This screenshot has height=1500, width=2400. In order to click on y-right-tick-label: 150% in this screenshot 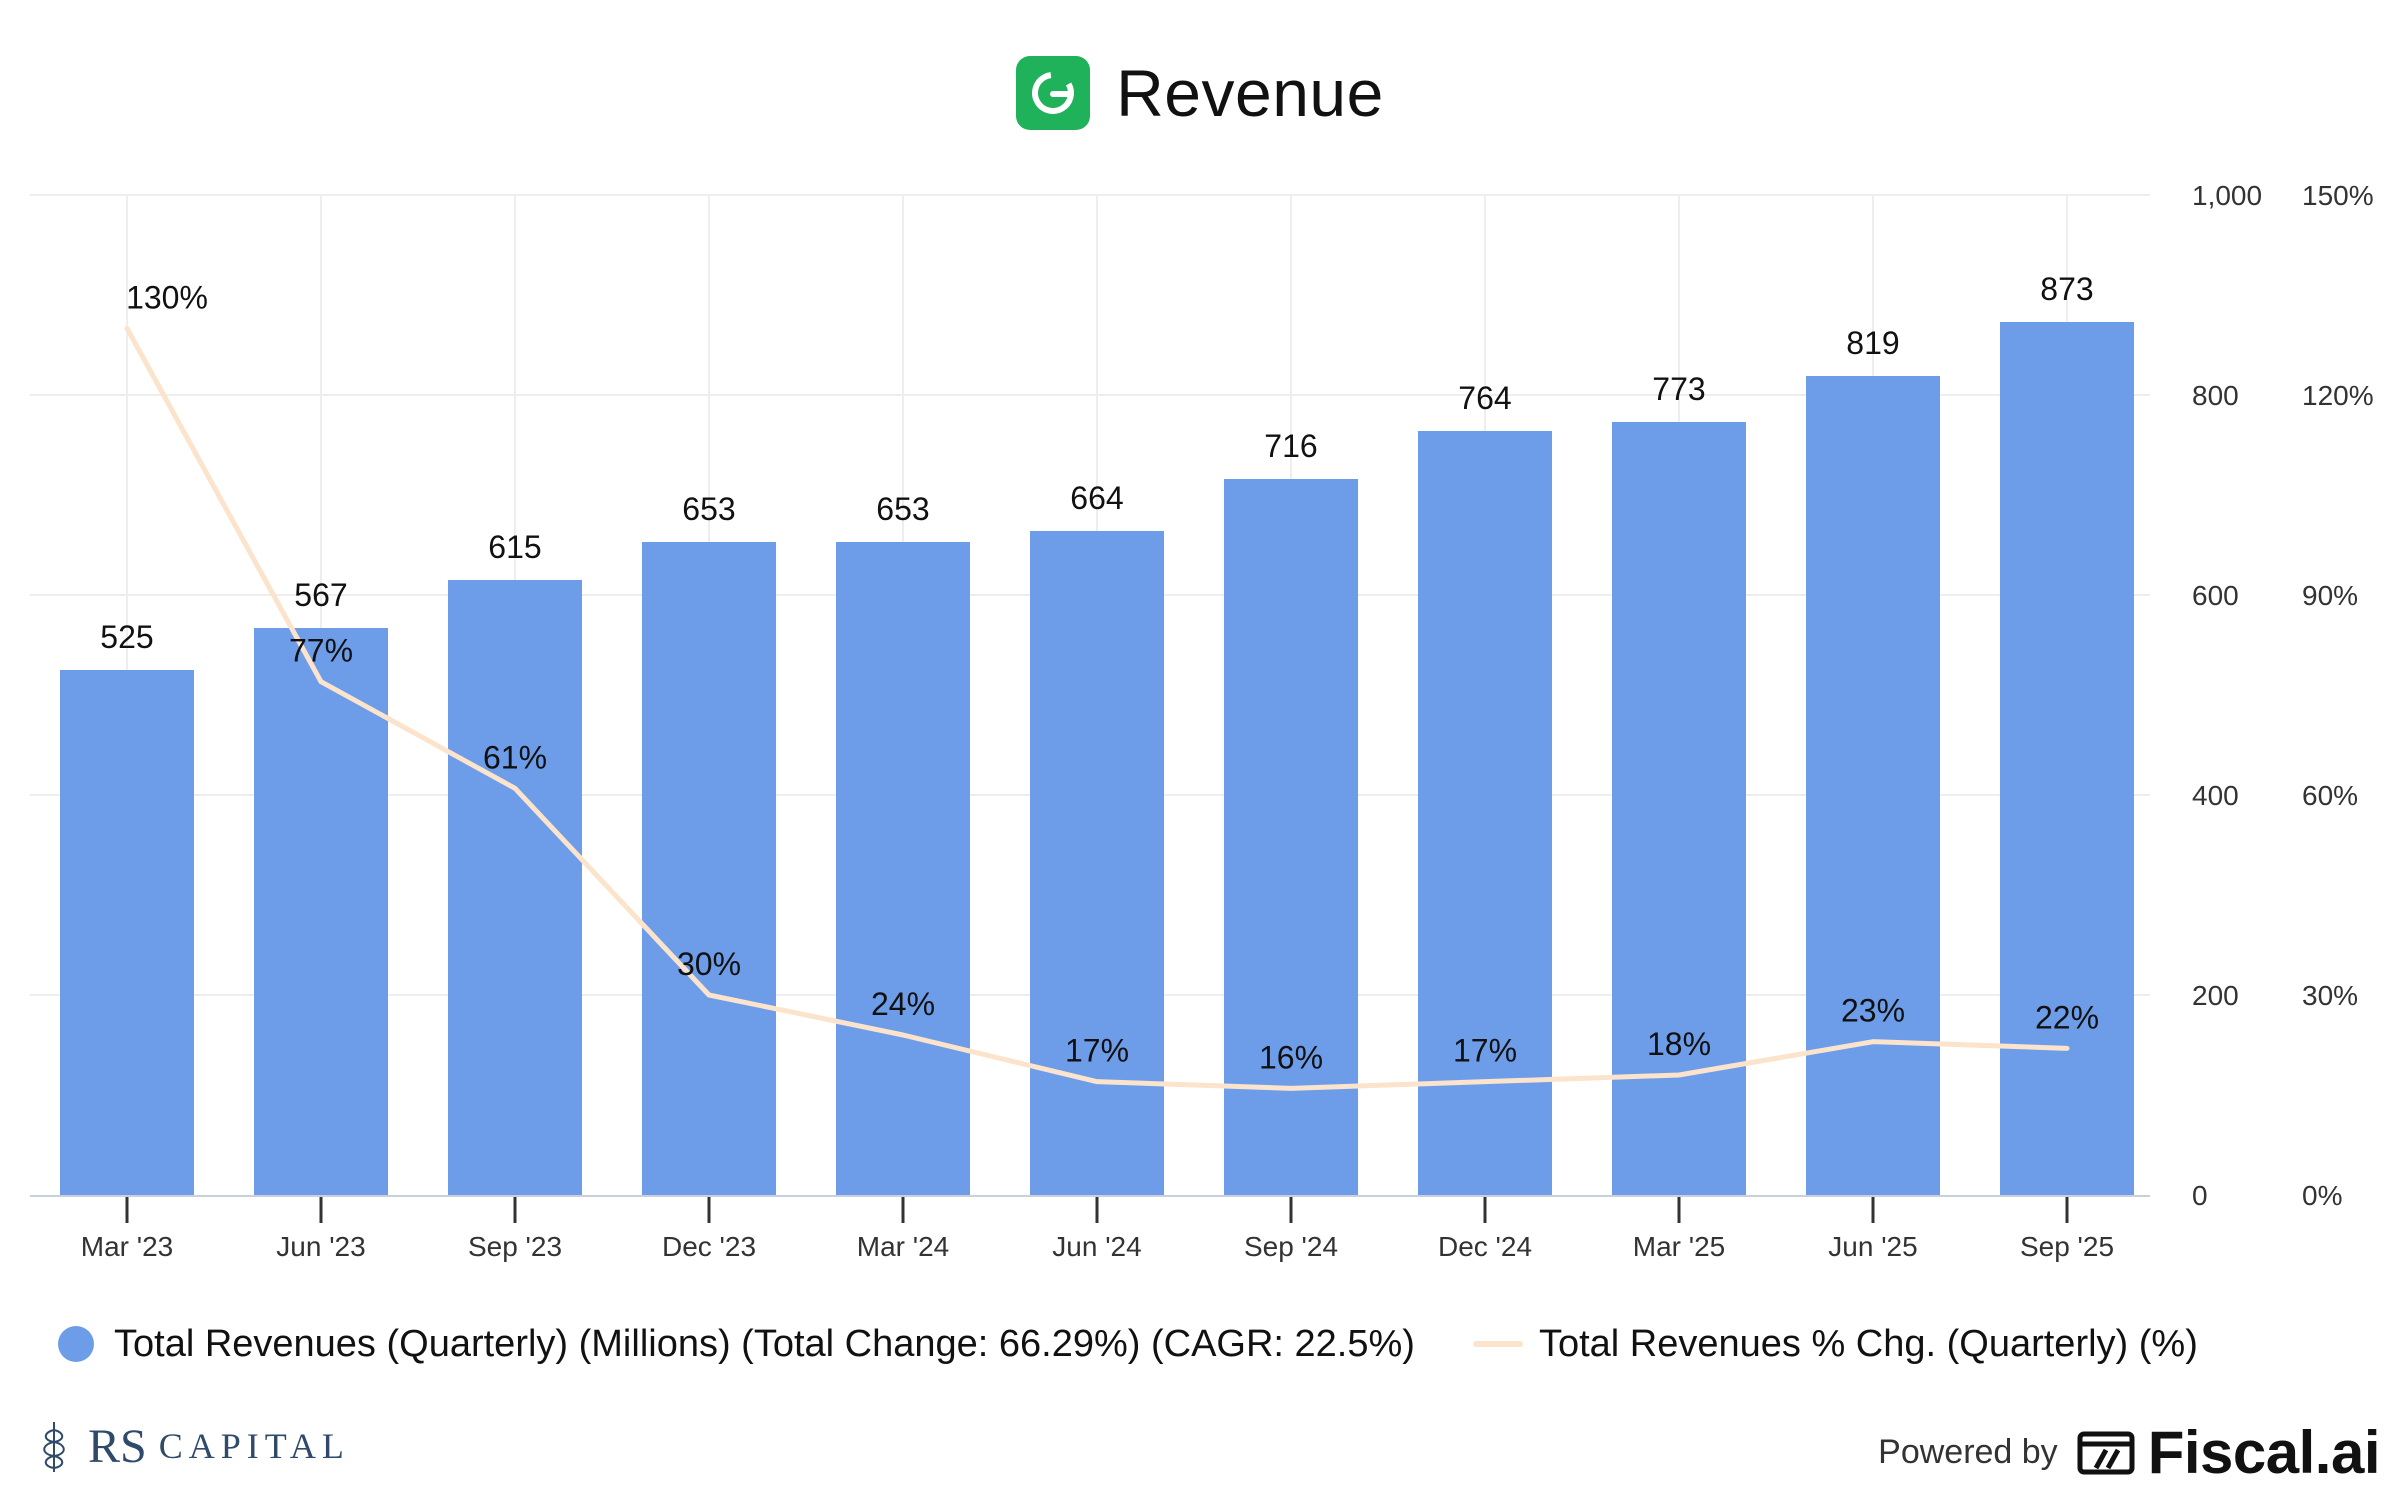, I will do `click(2338, 195)`.